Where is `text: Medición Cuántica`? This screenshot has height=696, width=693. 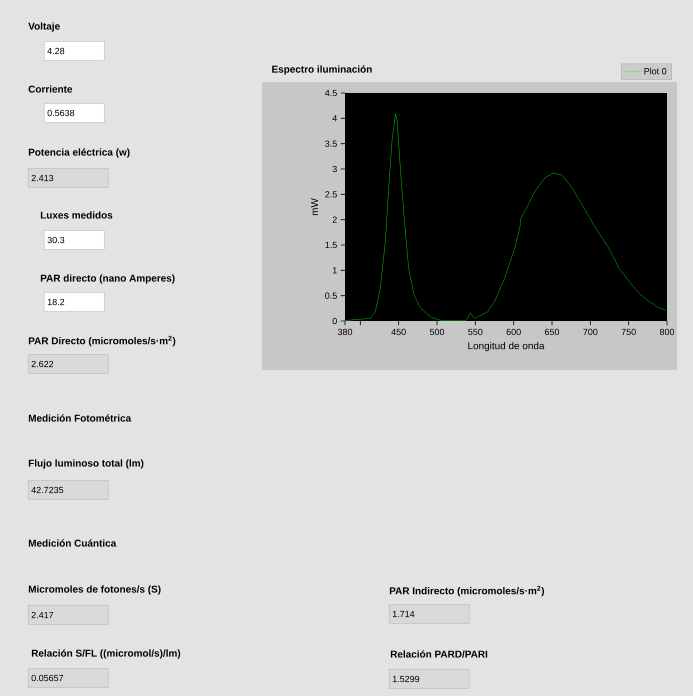
text: Medición Cuántica is located at coordinates (72, 543).